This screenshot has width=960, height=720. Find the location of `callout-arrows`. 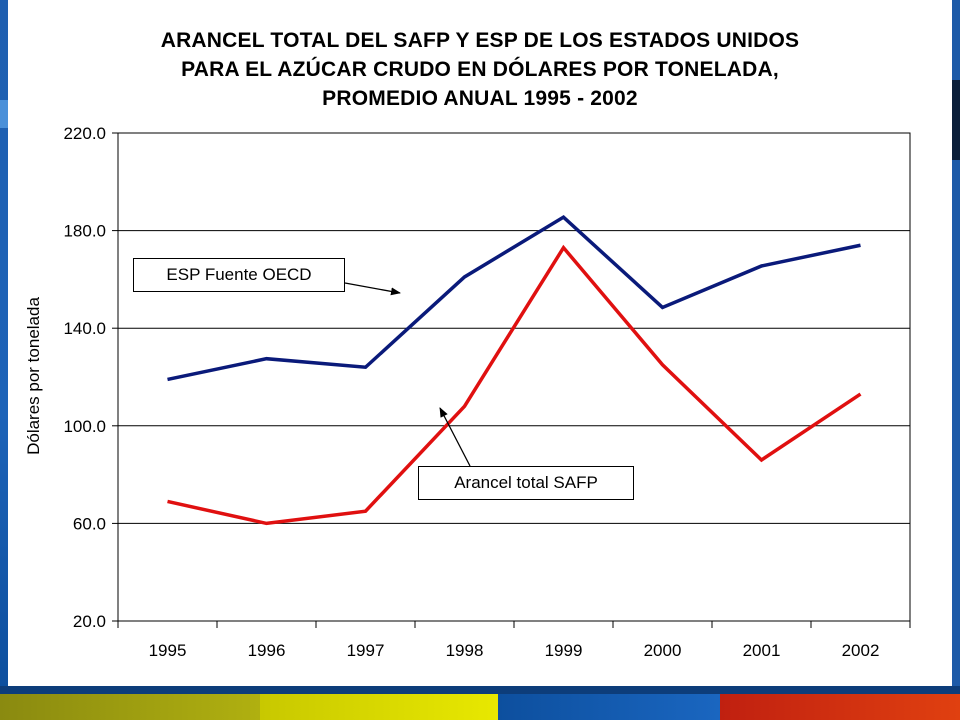

callout-arrows is located at coordinates (407, 374).